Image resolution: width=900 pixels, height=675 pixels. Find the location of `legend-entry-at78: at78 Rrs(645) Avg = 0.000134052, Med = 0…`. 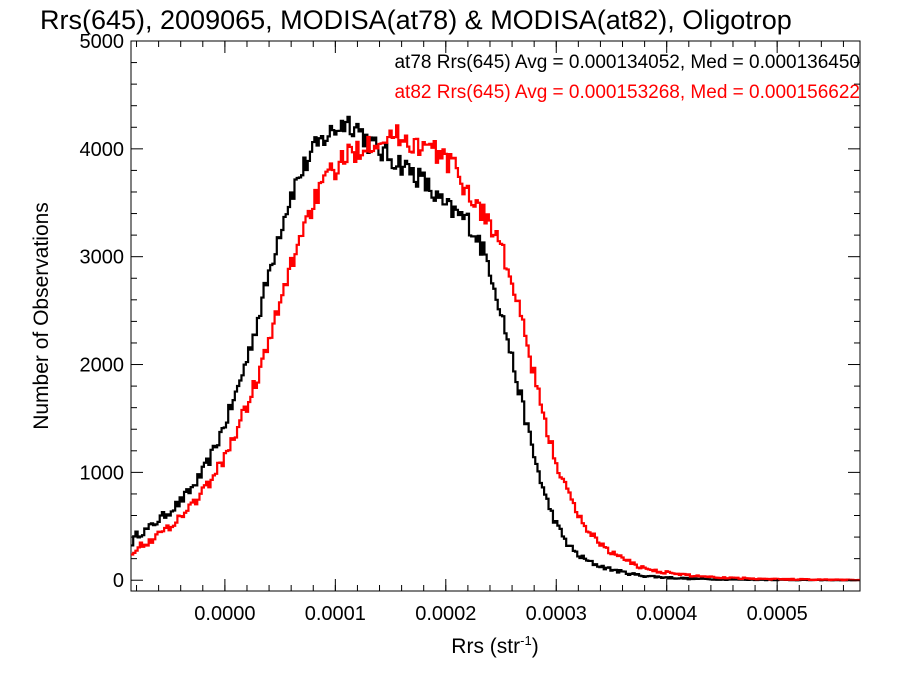

legend-entry-at78: at78 Rrs(645) Avg = 0.000134052, Med = 0… is located at coordinates (627, 62).